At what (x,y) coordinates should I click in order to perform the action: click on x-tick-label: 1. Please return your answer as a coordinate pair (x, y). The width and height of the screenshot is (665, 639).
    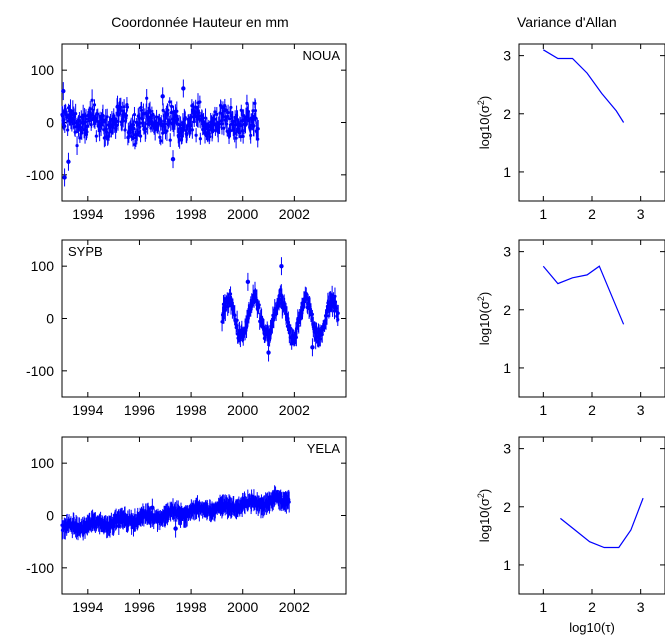
    Looking at the image, I should click on (543, 214).